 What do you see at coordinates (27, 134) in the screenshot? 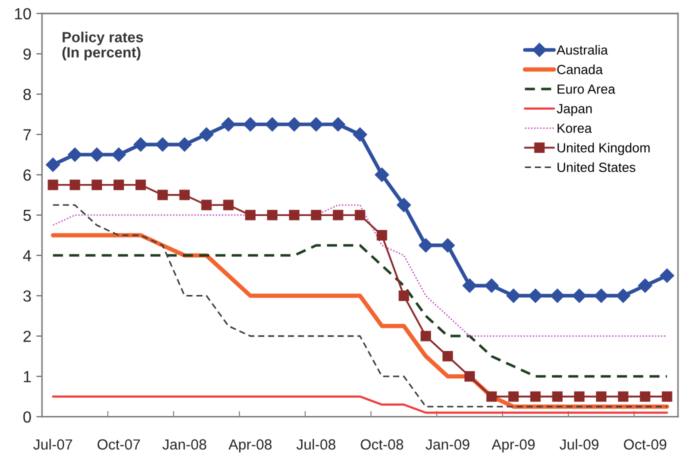
I see `y-tick-label: 7` at bounding box center [27, 134].